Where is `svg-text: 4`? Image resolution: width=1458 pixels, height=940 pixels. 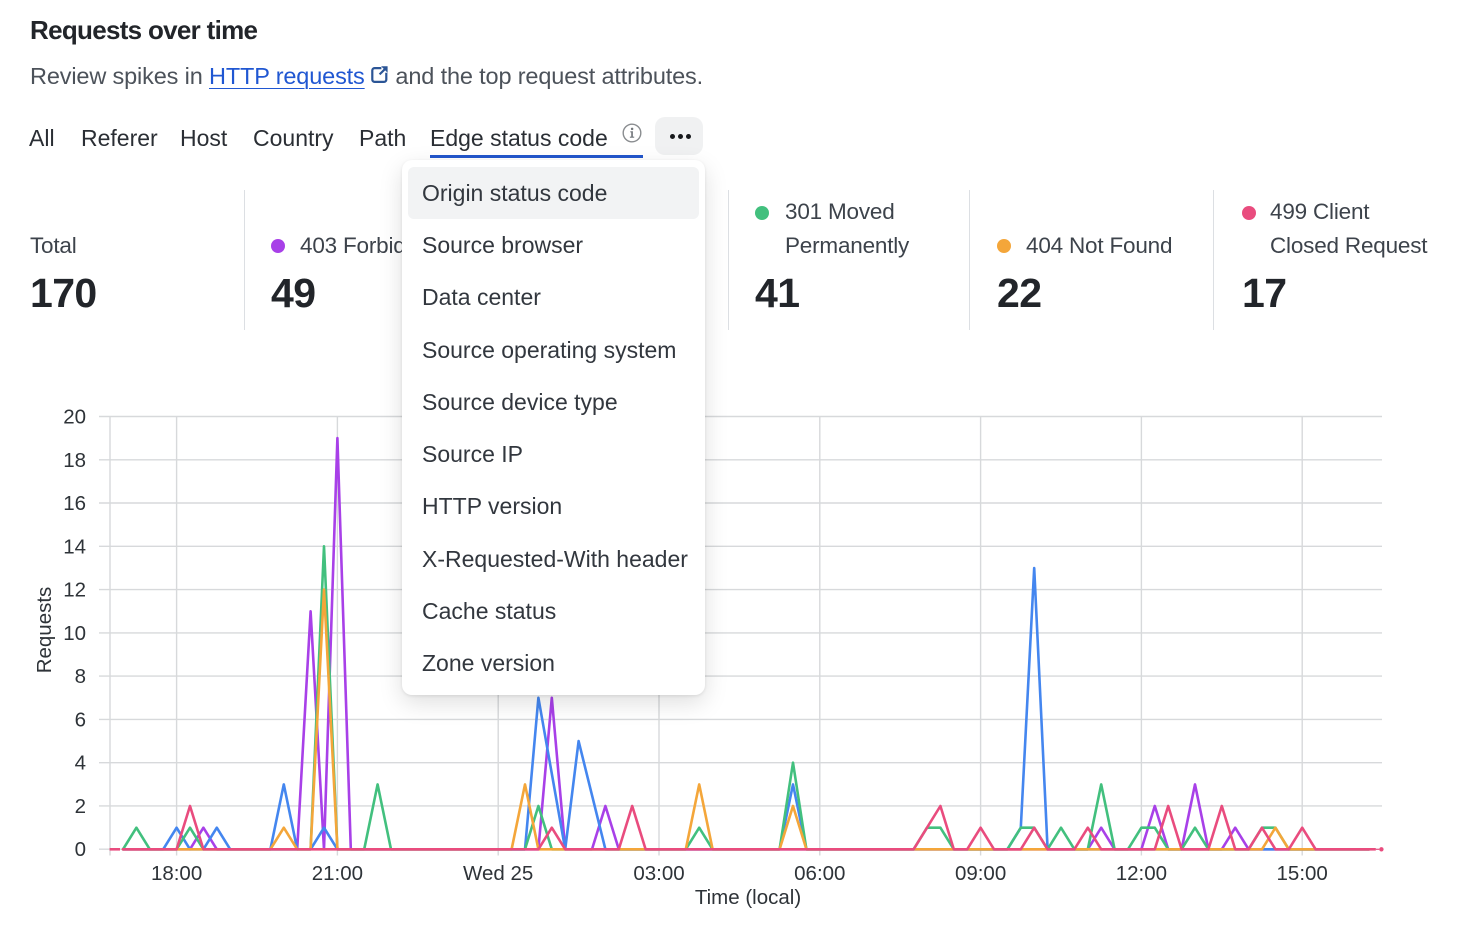
svg-text: 4 is located at coordinates (80, 763).